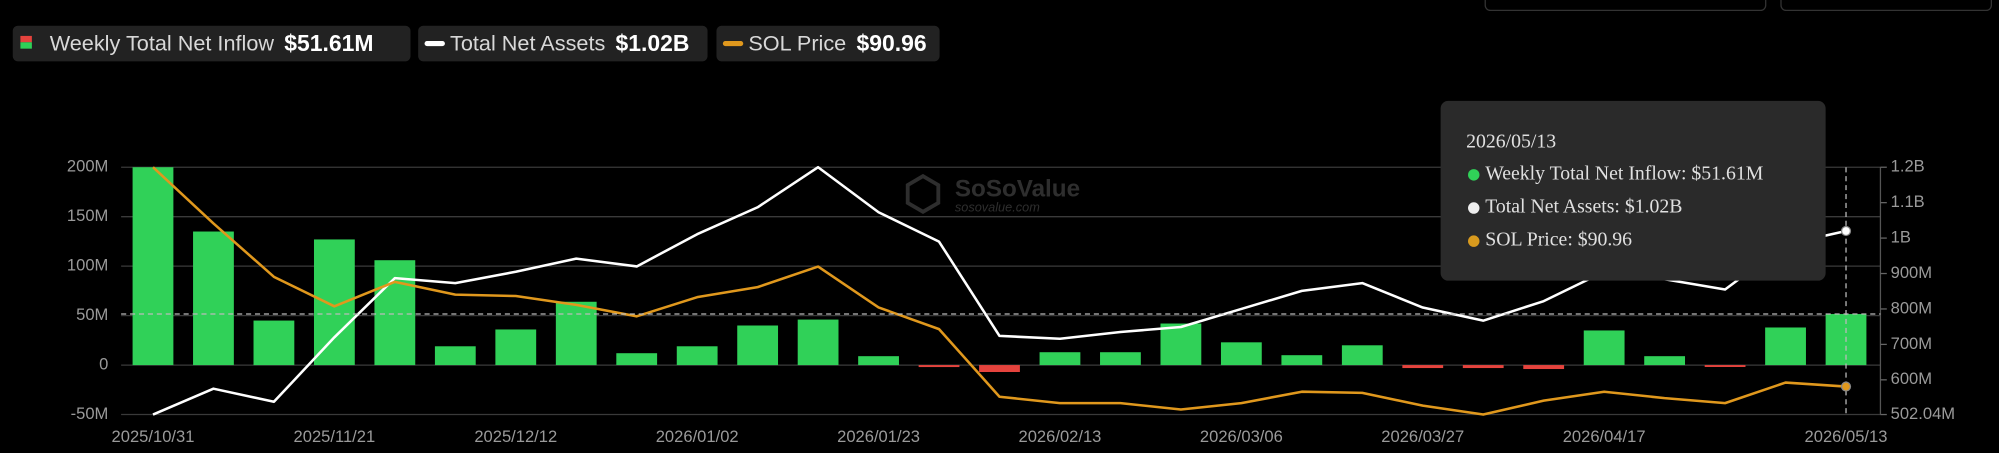 The width and height of the screenshot is (1999, 453). What do you see at coordinates (87, 166) in the screenshot?
I see `y-tick-label: 200M` at bounding box center [87, 166].